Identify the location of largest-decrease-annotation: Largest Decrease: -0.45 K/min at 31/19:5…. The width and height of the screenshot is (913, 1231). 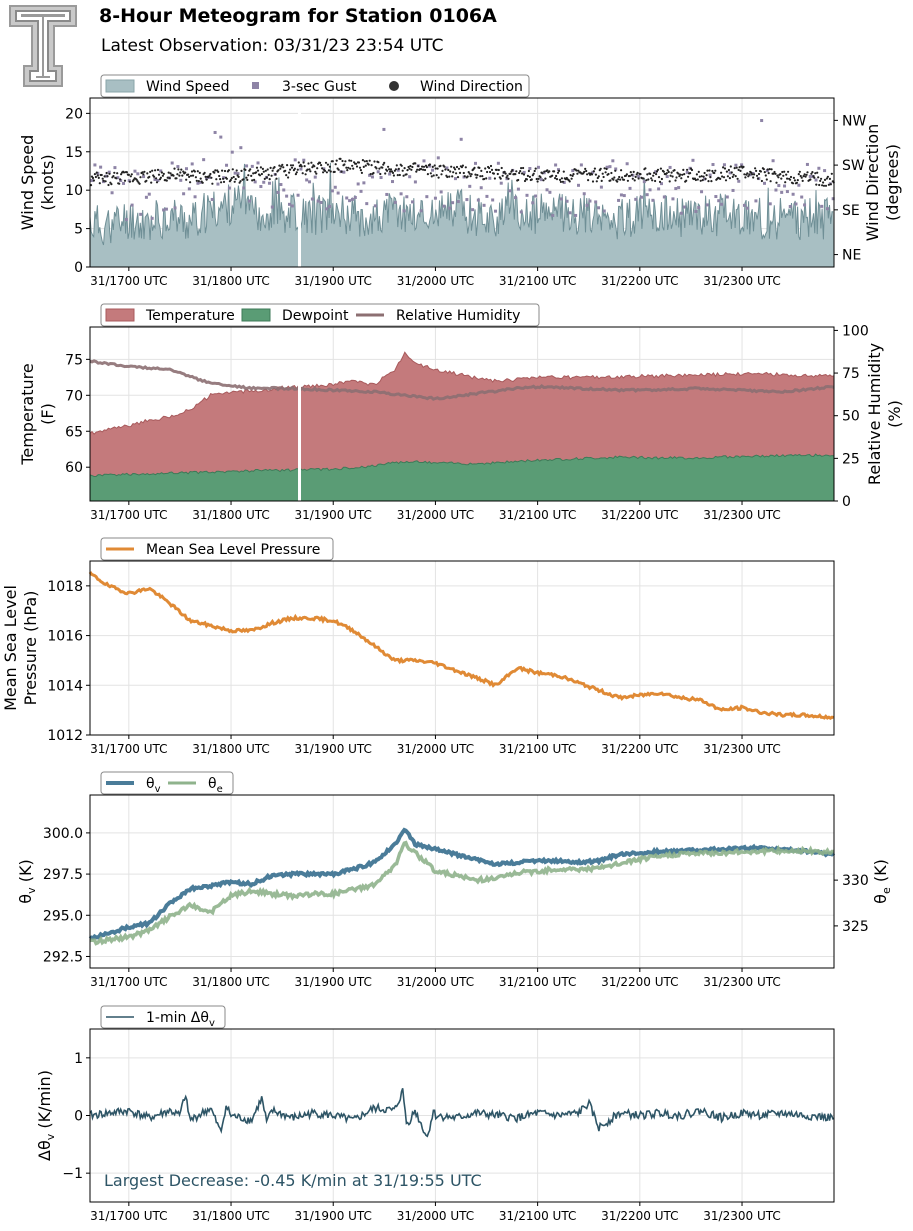
(293, 1180).